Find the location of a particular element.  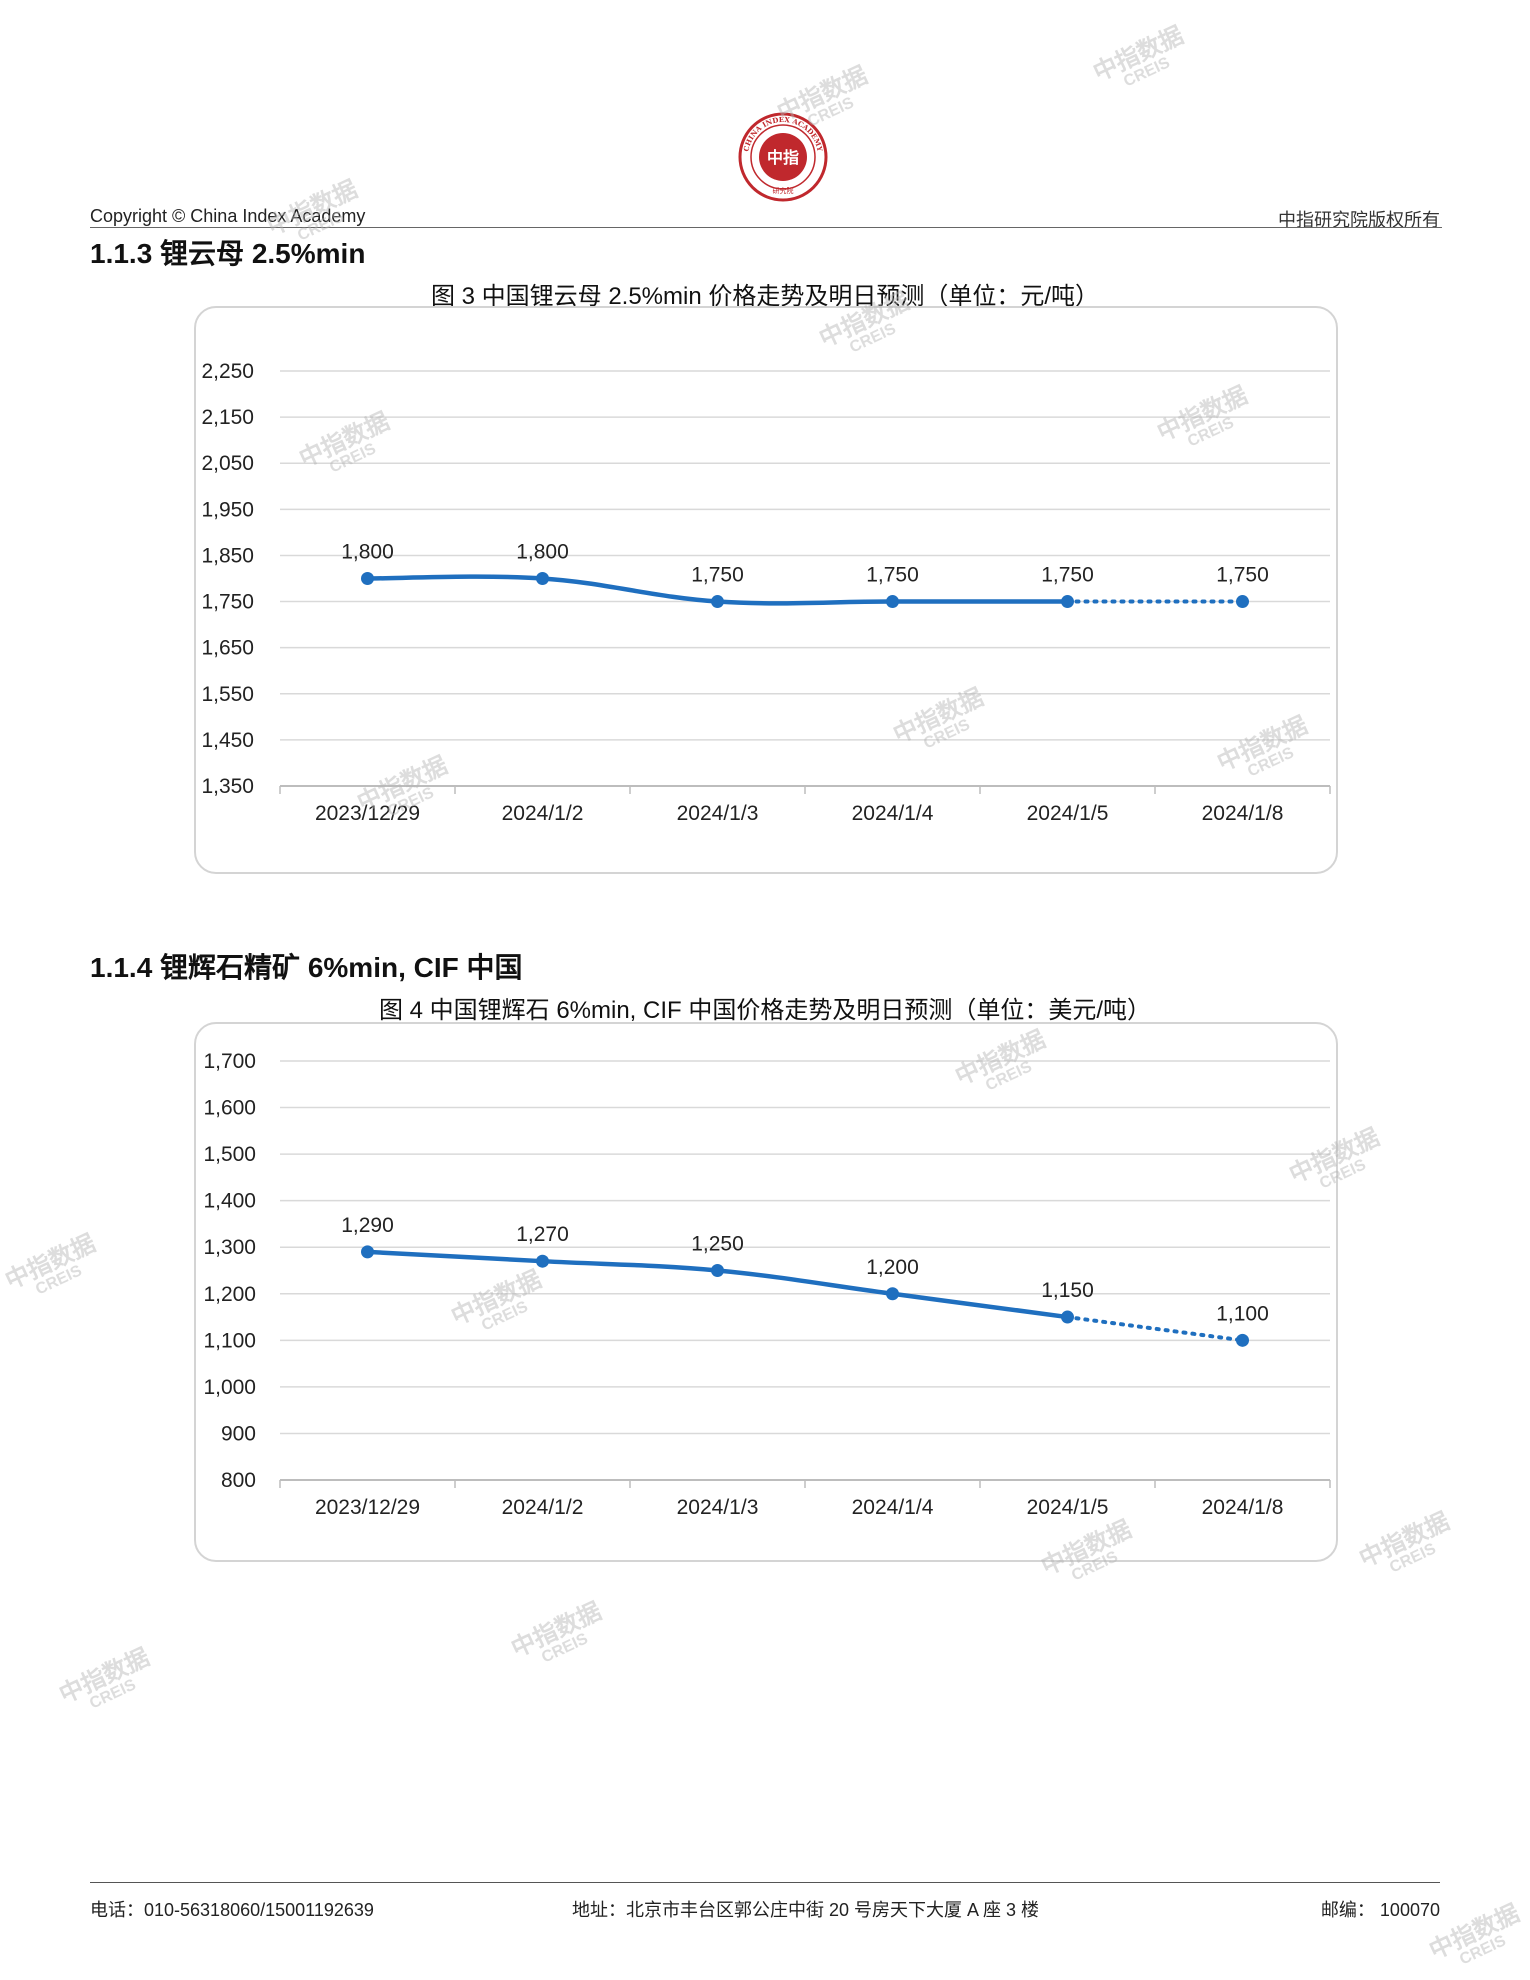

y-tick-label: 1,100 is located at coordinates (229, 1340).